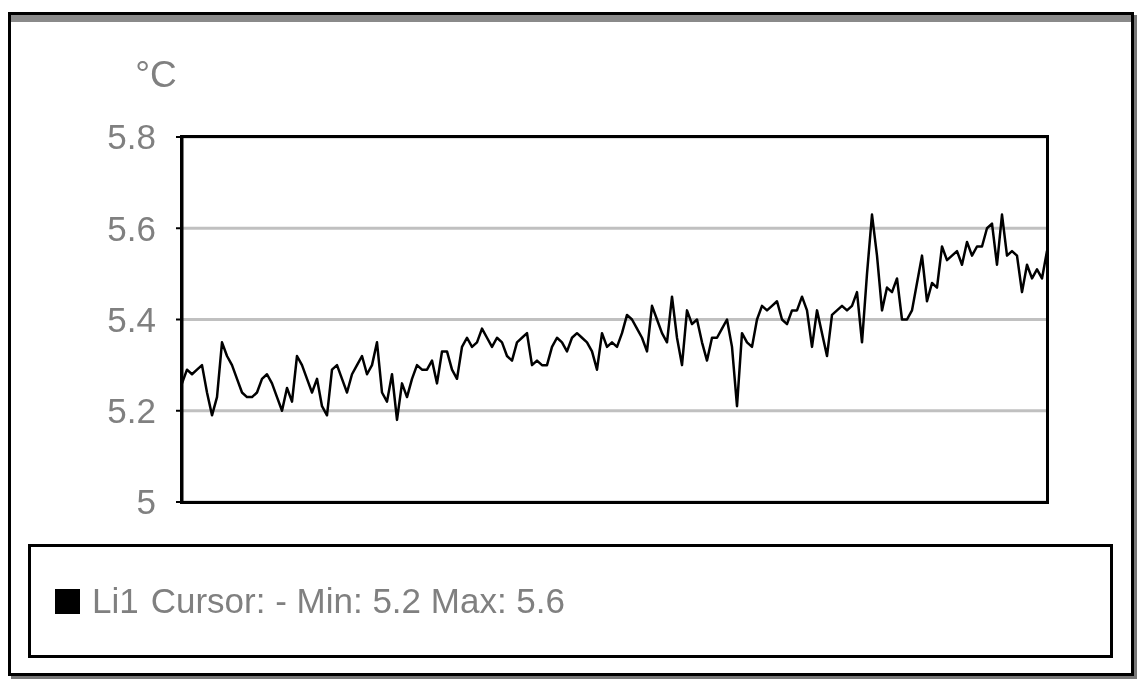 The height and width of the screenshot is (679, 1138). I want to click on y-axis-title: °C, so click(156, 74).